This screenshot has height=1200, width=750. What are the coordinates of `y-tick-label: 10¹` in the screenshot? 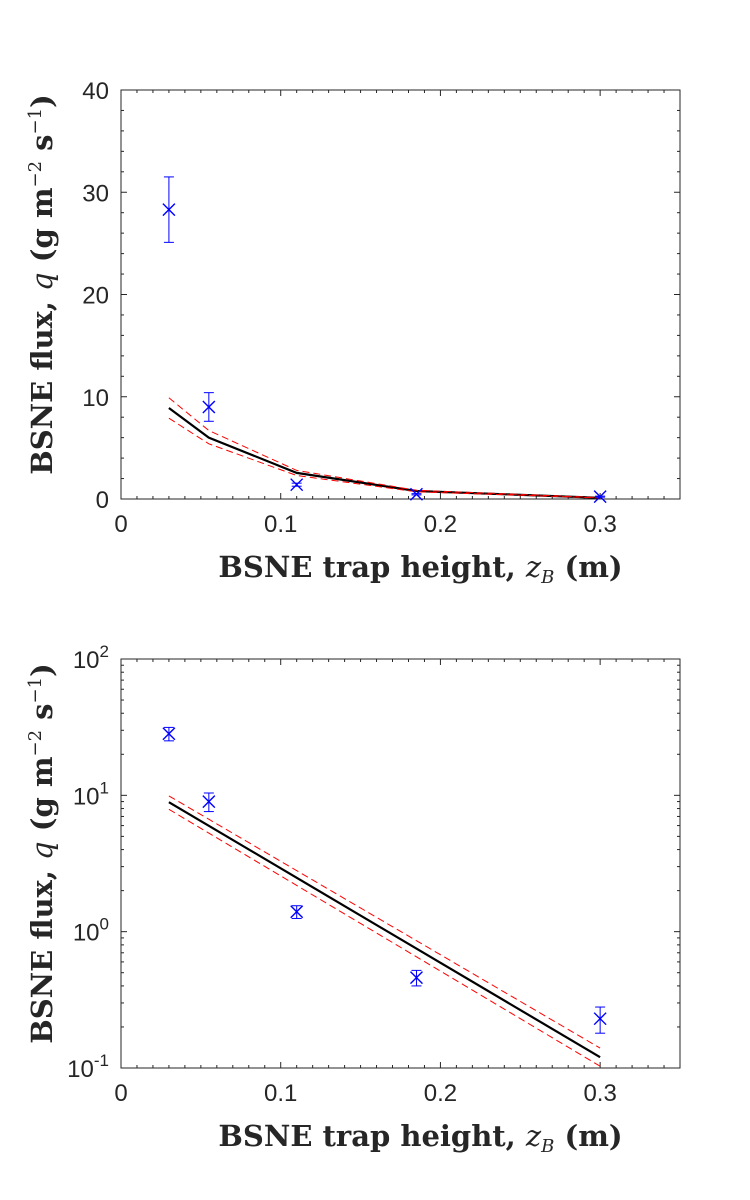 It's located at (91, 794).